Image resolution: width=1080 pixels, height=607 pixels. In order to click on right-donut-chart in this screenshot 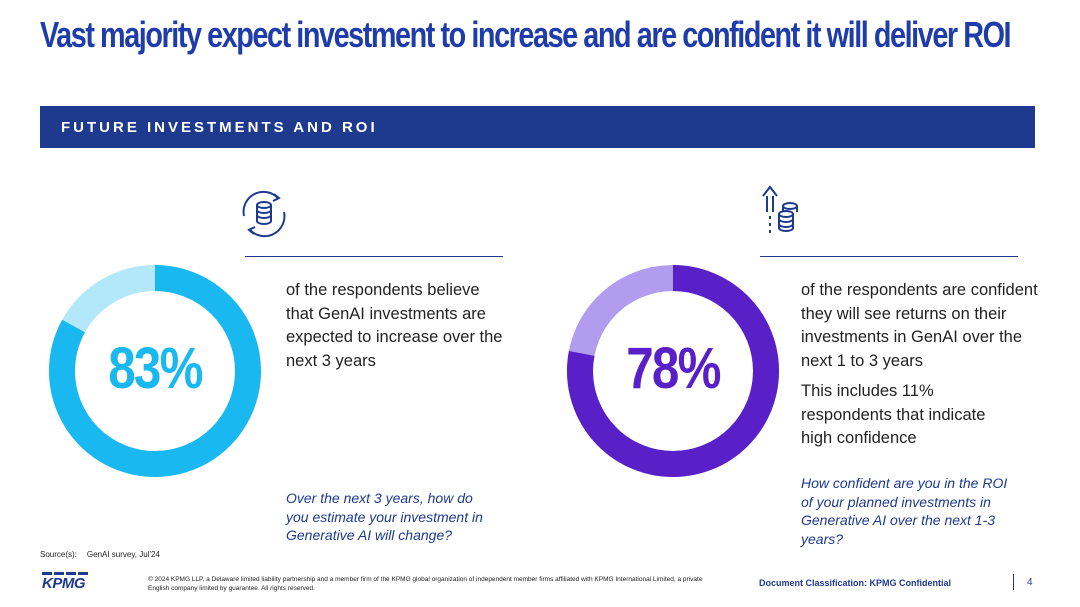, I will do `click(673, 371)`.